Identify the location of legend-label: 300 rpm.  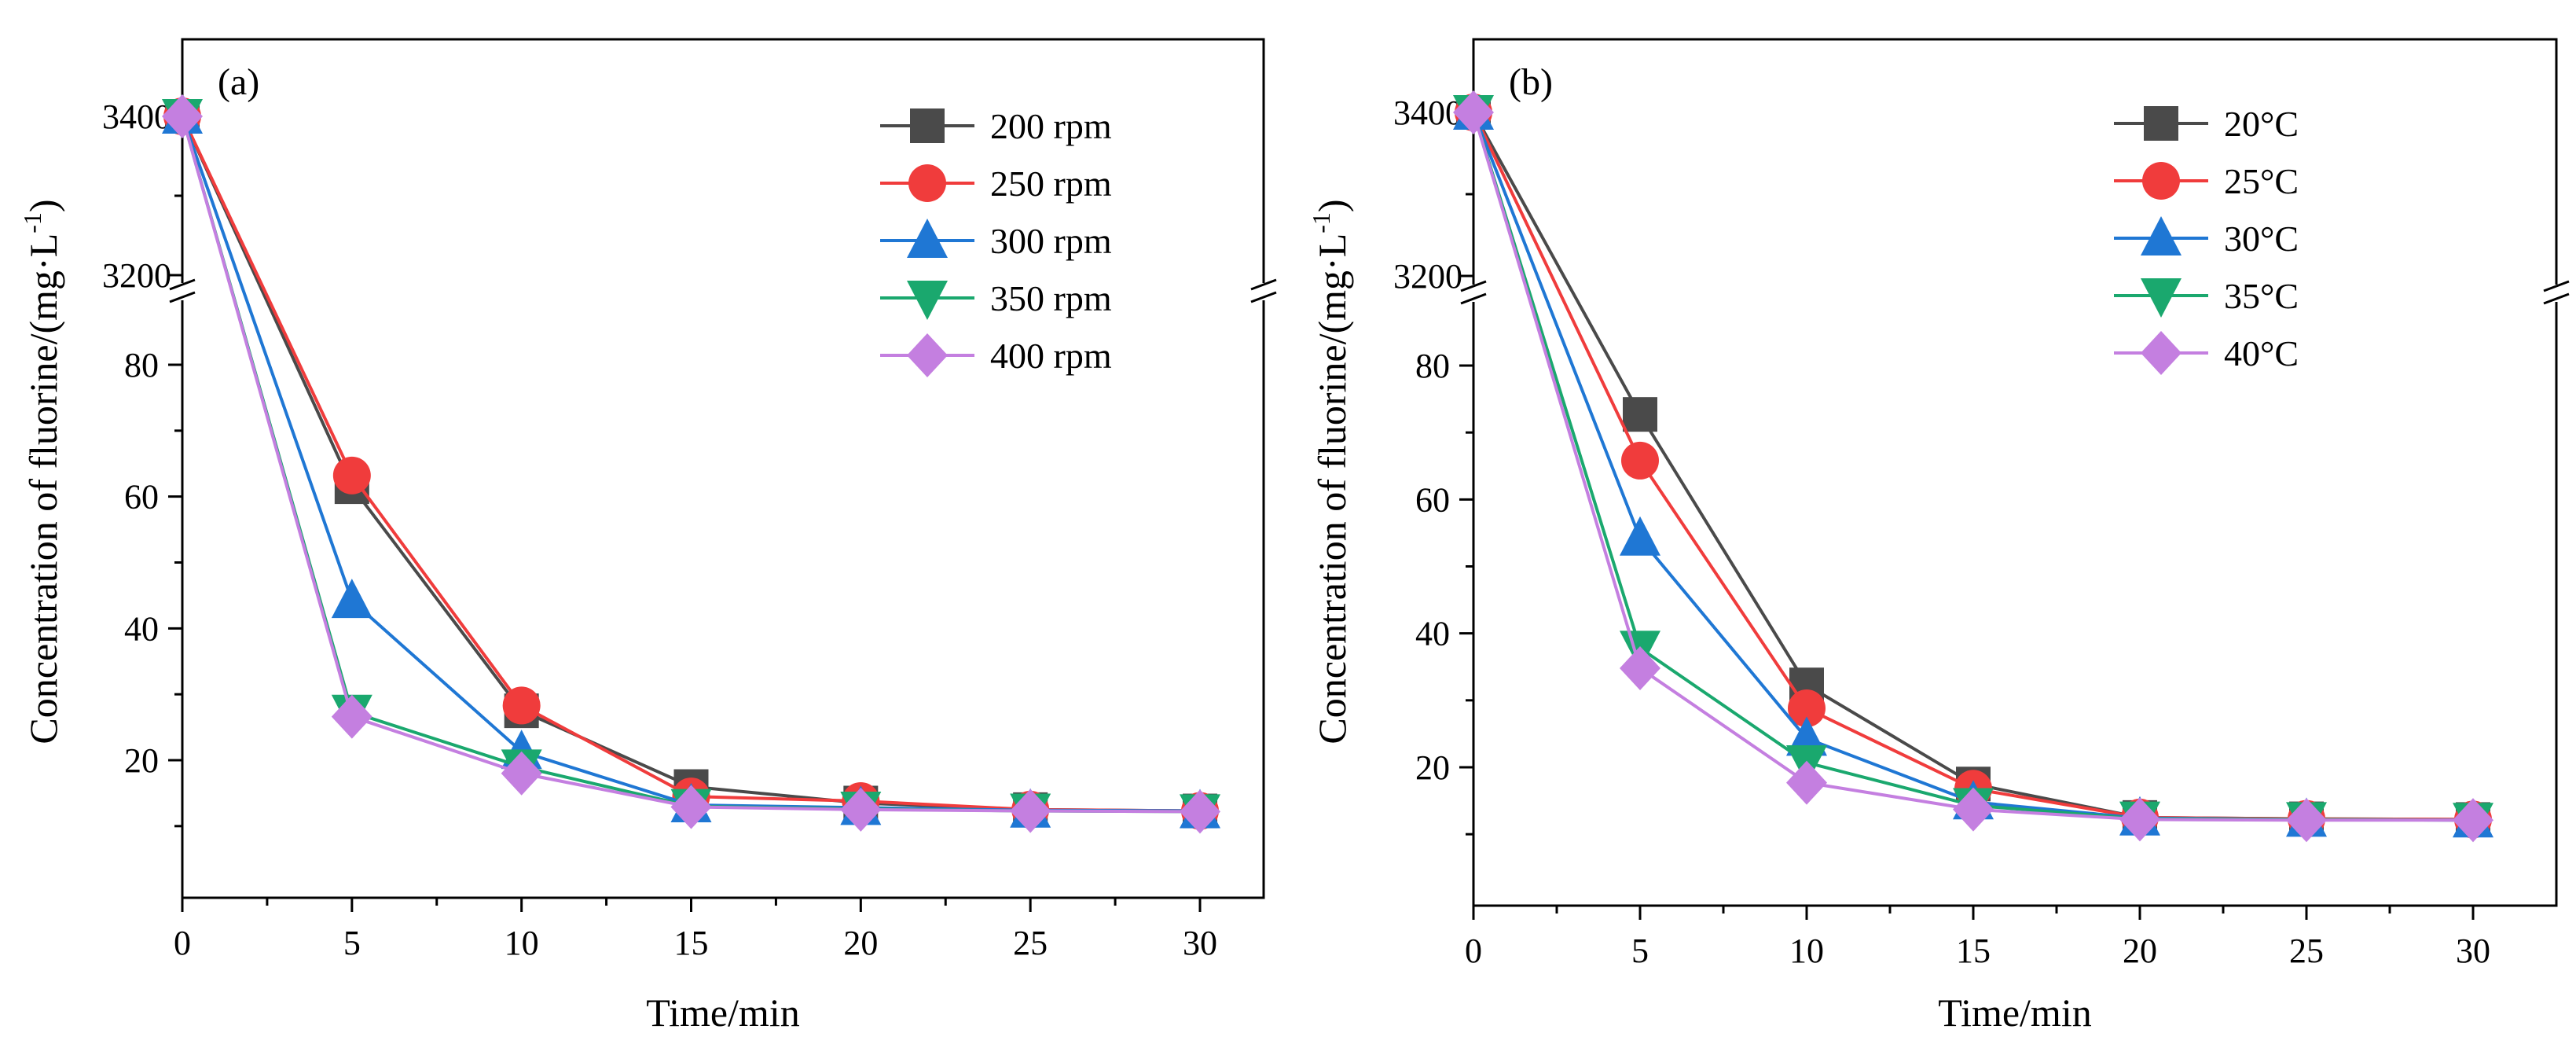
(1051, 241).